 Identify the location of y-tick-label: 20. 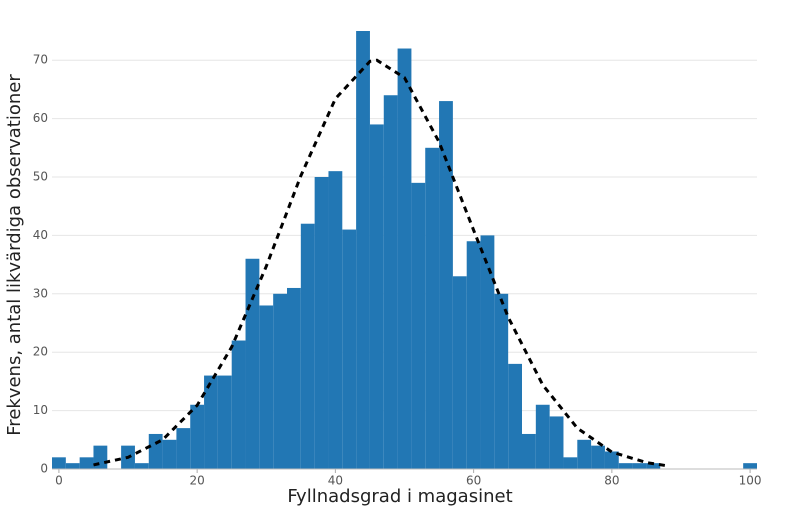
(40, 352).